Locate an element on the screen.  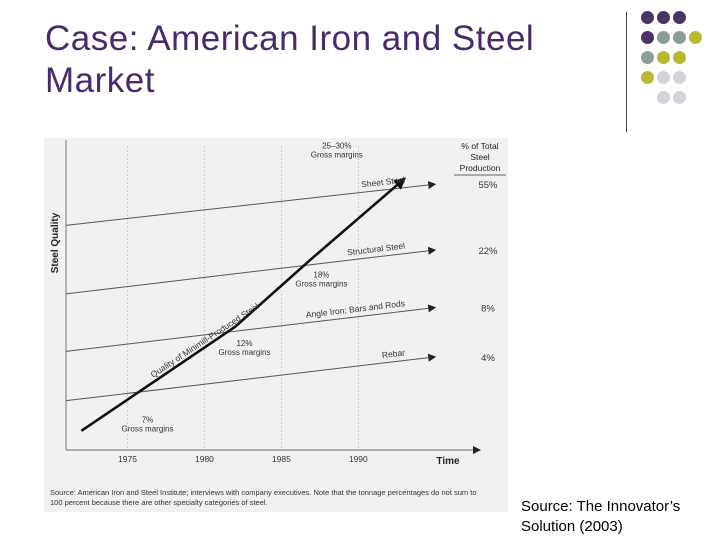
x-tick-label: 1985 is located at coordinates (281, 459).